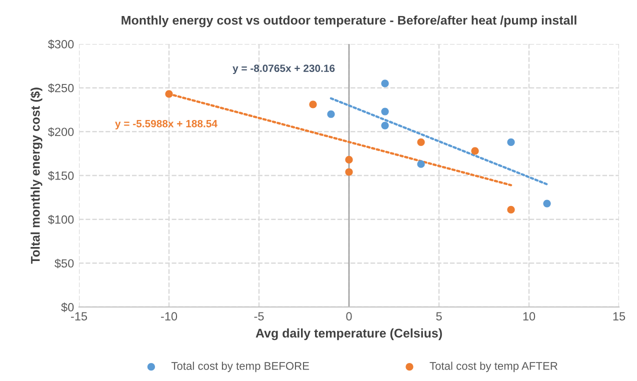  What do you see at coordinates (36, 176) in the screenshot?
I see `y-axis-title: Toltal monthly energy cost ($)` at bounding box center [36, 176].